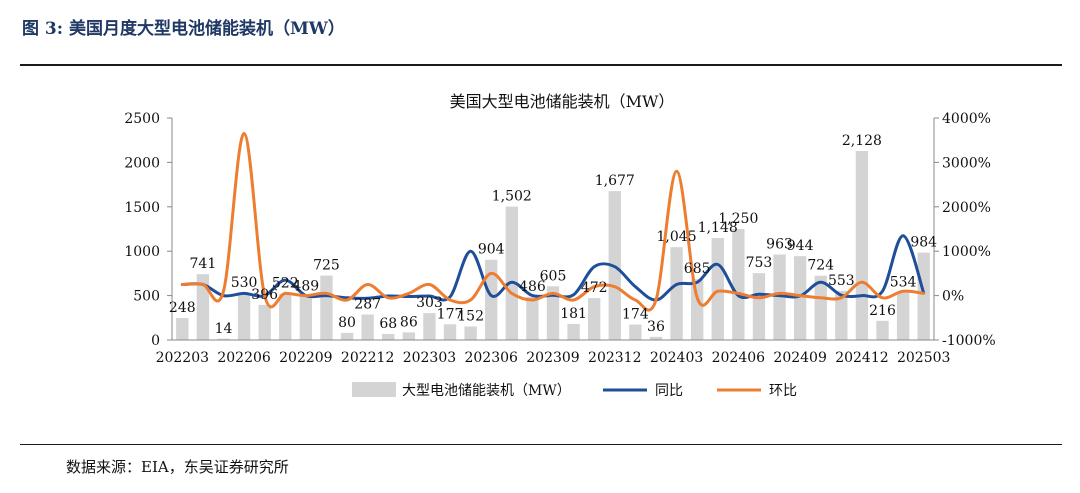  Describe the element at coordinates (573, 314) in the screenshot. I see `bar-data-label: 181` at that location.